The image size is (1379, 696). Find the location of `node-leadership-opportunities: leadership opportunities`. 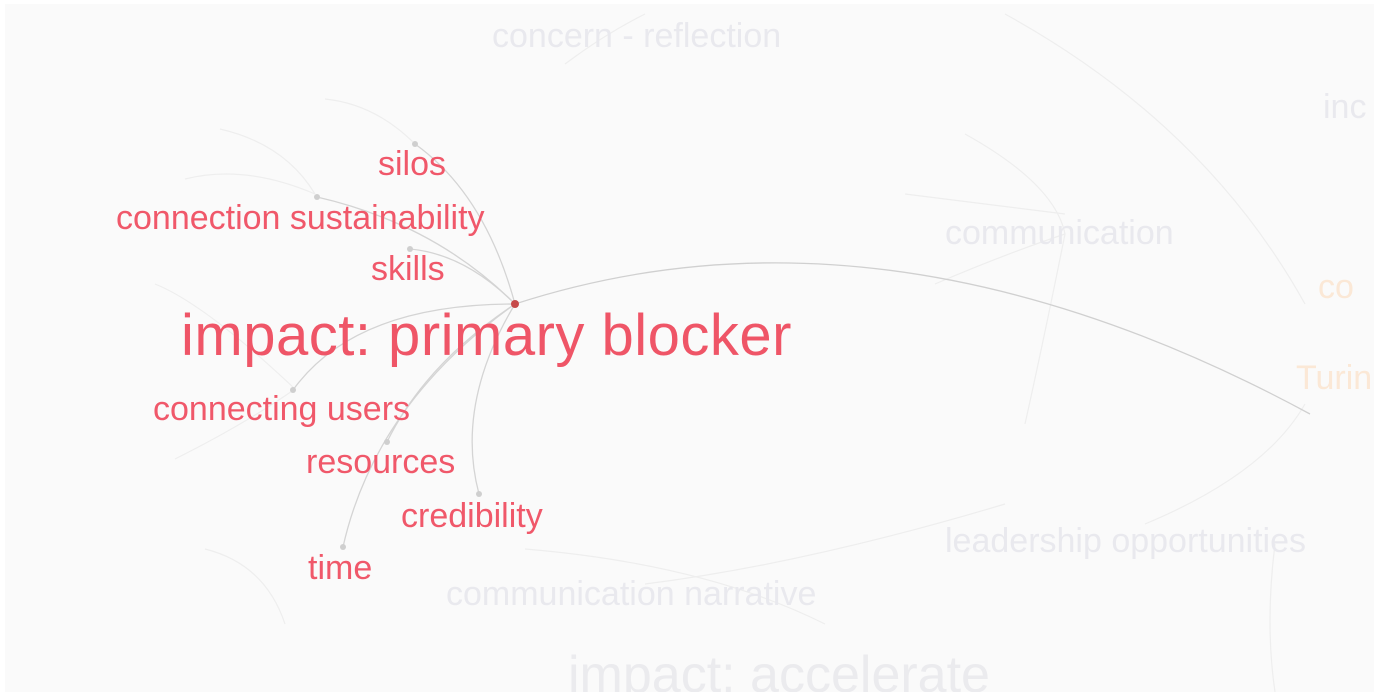

node-leadership-opportunities: leadership opportunities is located at coordinates (1126, 541).